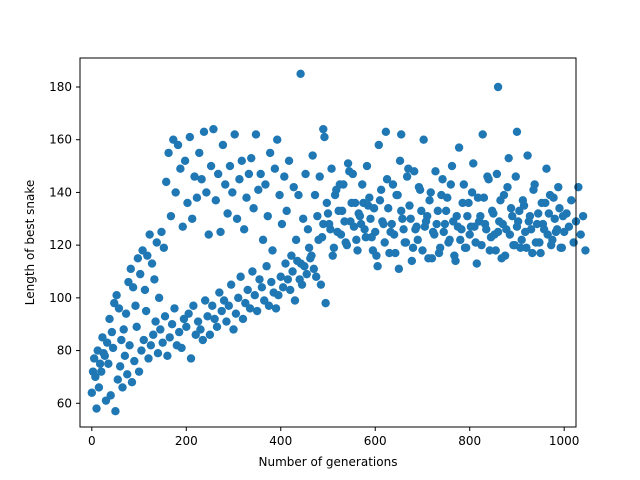  What do you see at coordinates (60, 192) in the screenshot?
I see `y-tick-label: 140` at bounding box center [60, 192].